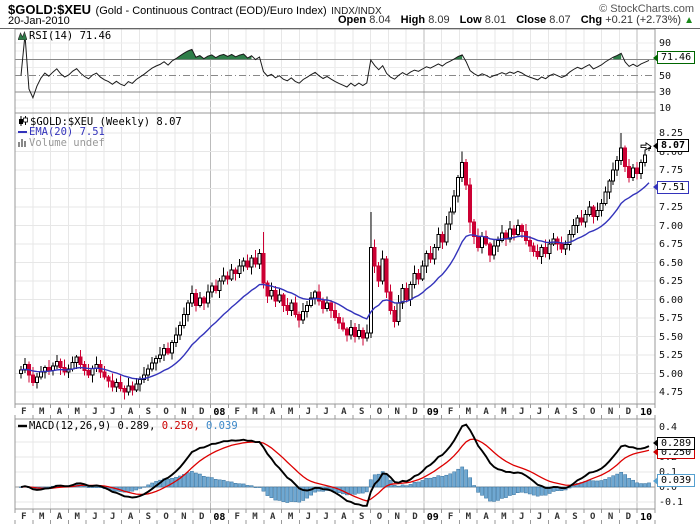 This screenshot has height=530, width=700. Describe the element at coordinates (646, 9) in the screenshot. I see `stockcharts-credit: © StockCharts.com` at that location.